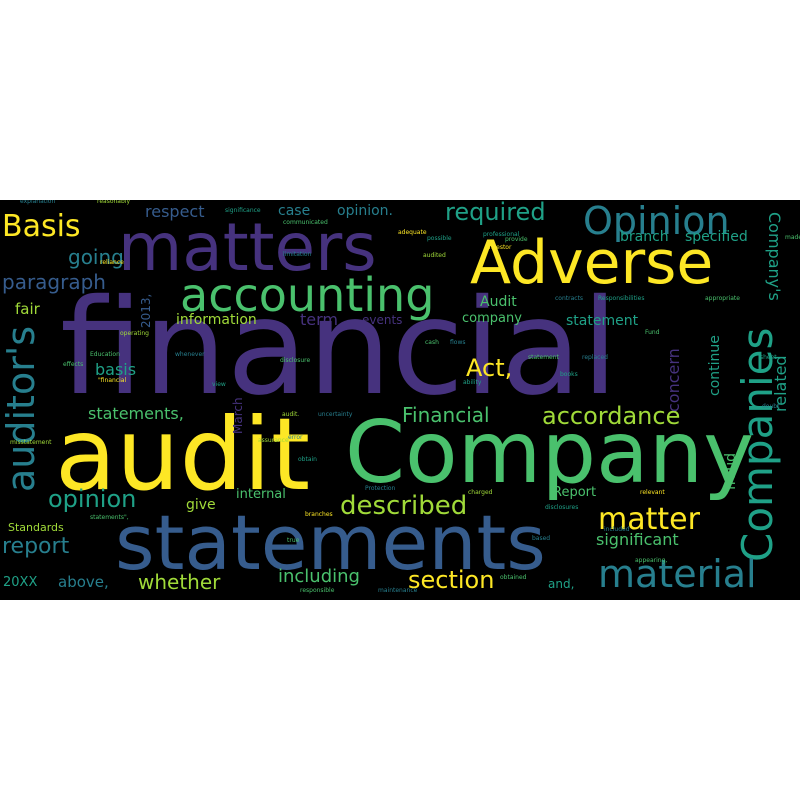 This screenshot has height=800, width=800. What do you see at coordinates (380, 488) in the screenshot?
I see `word-small: Protection` at bounding box center [380, 488].